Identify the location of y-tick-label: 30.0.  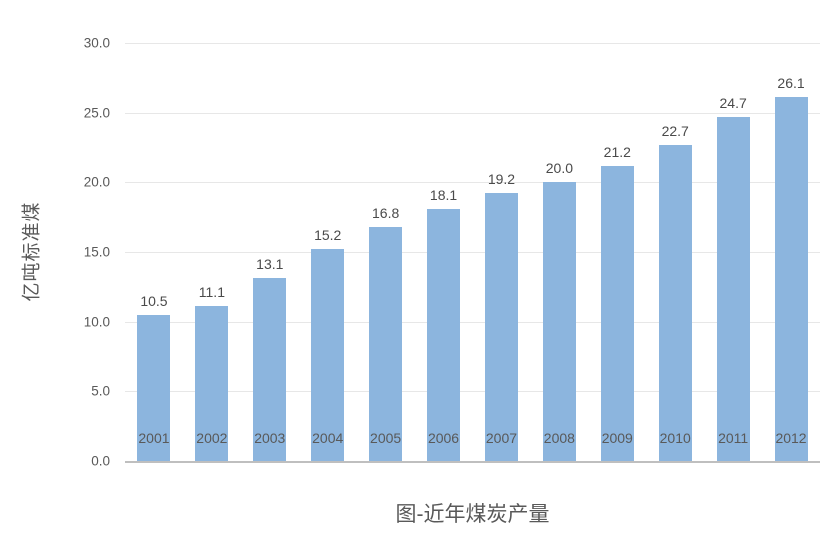
(96, 43).